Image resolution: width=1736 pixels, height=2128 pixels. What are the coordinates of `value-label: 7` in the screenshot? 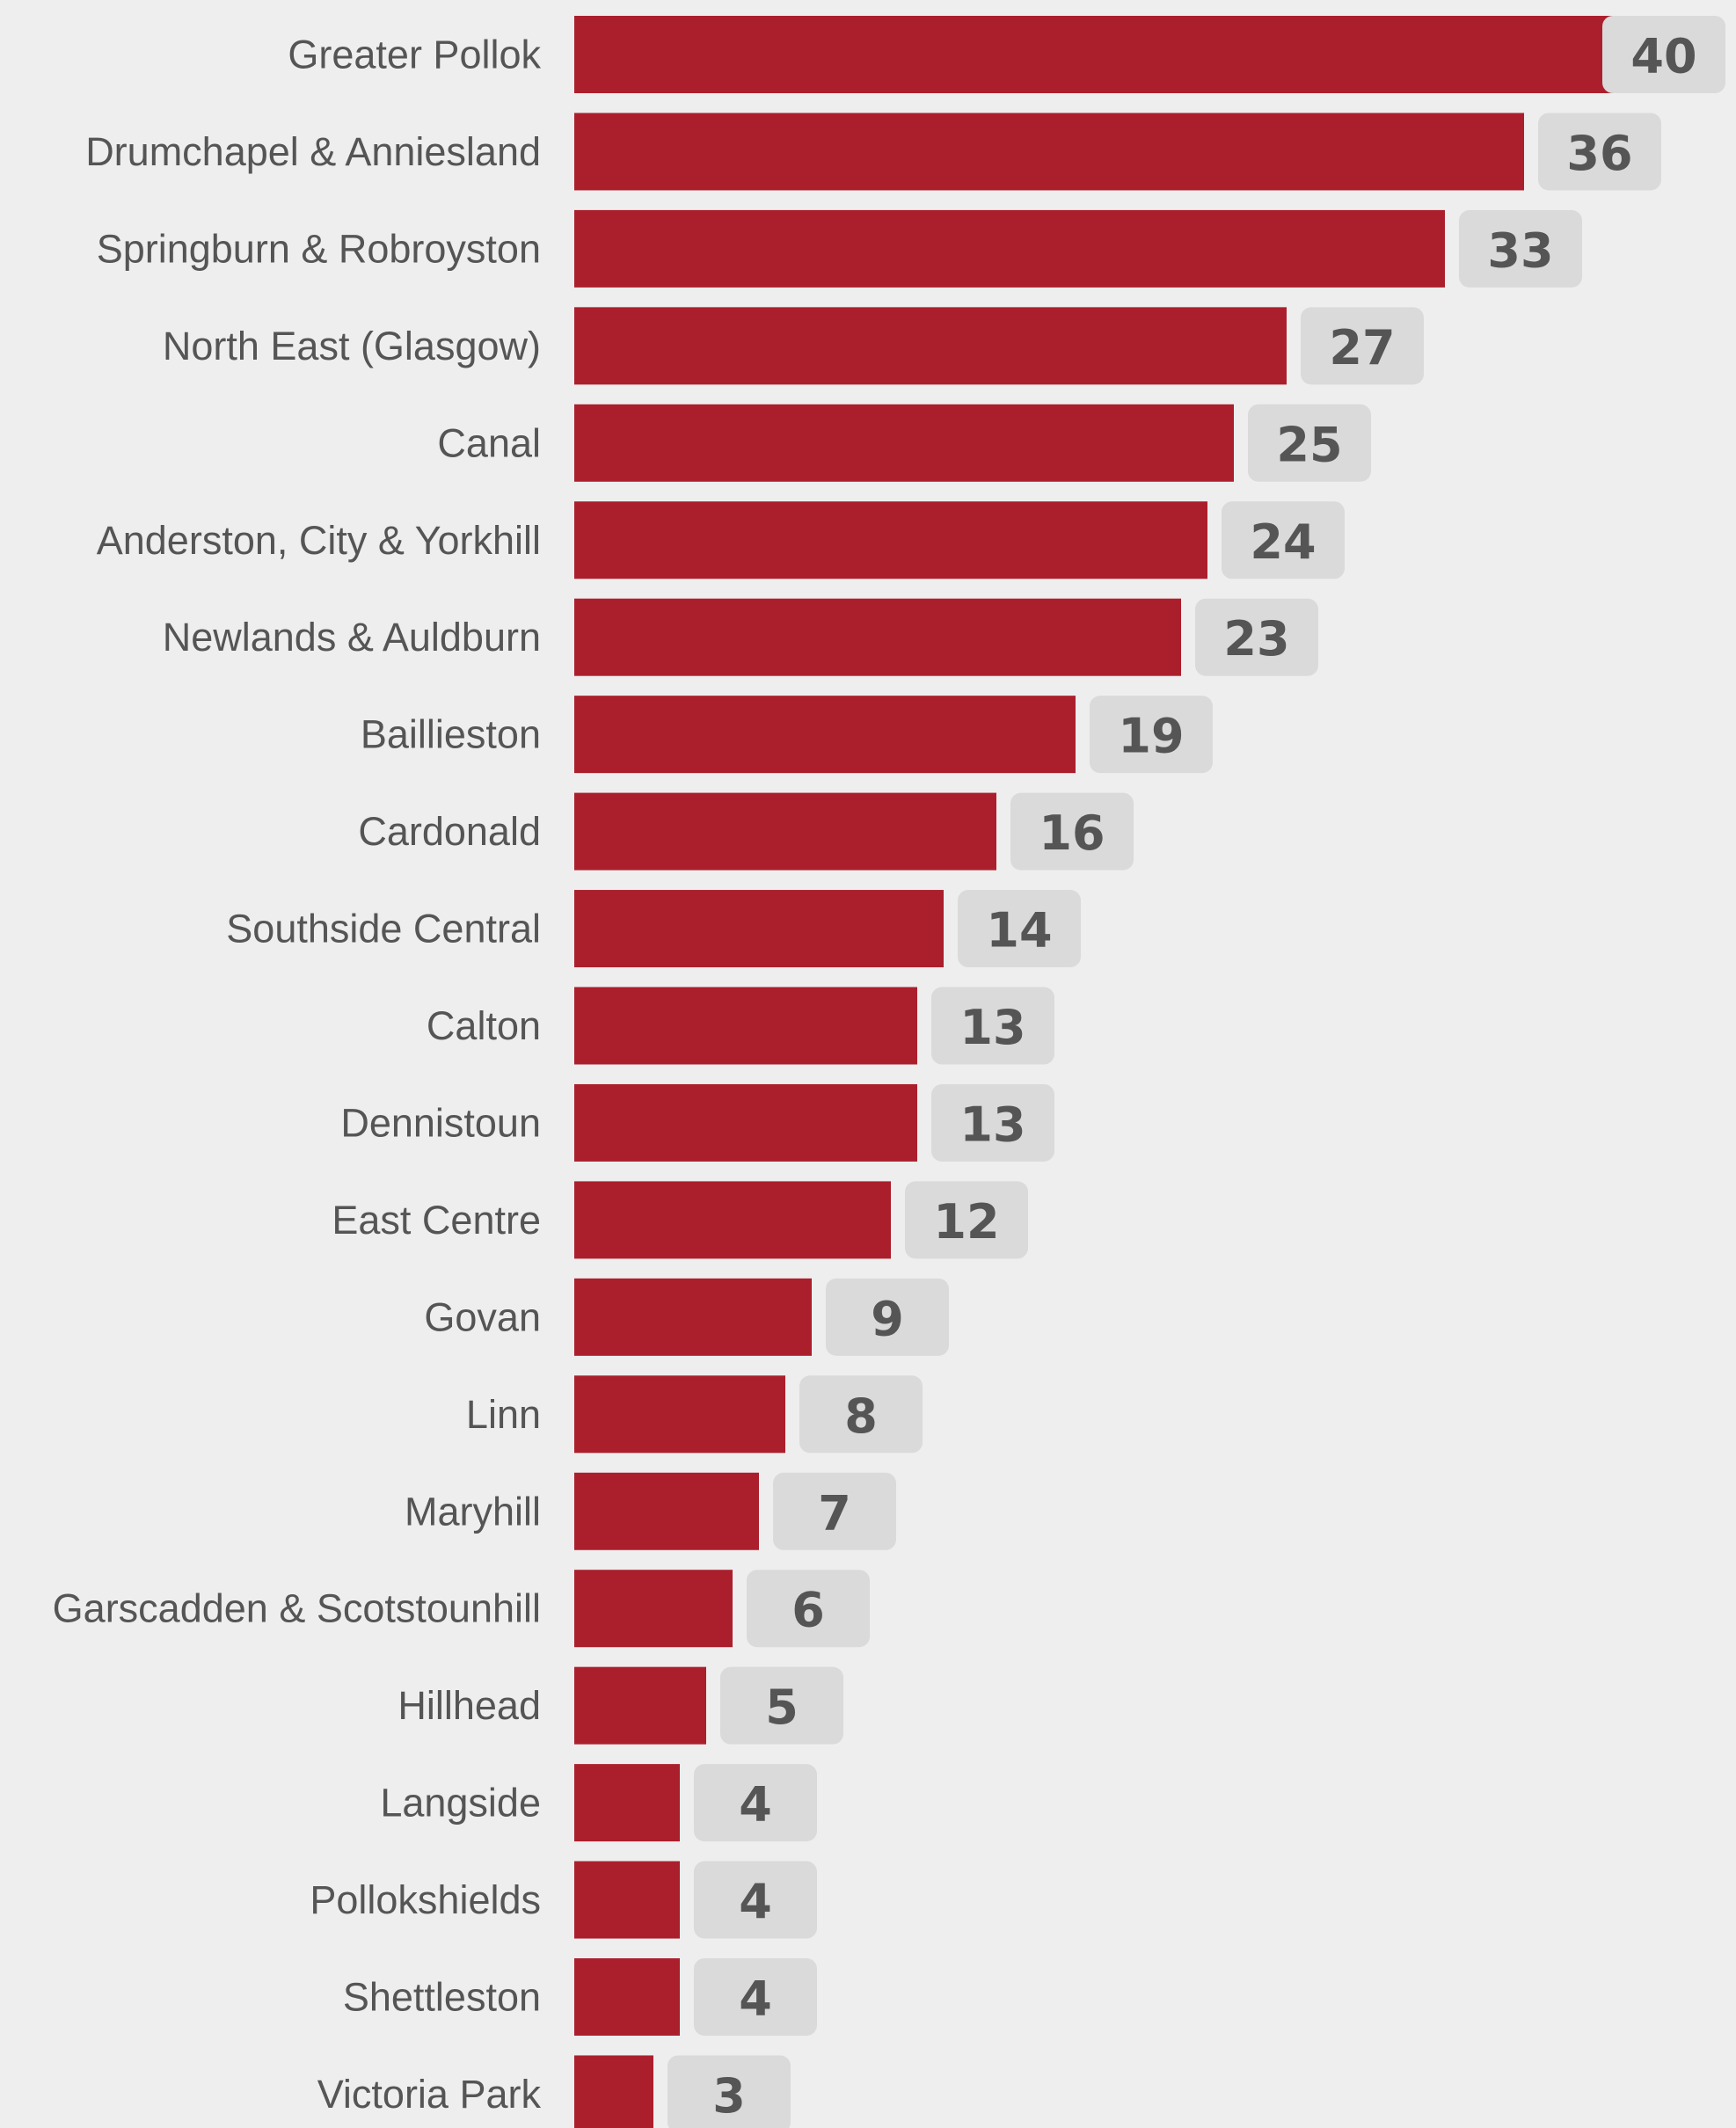 It's located at (835, 1513).